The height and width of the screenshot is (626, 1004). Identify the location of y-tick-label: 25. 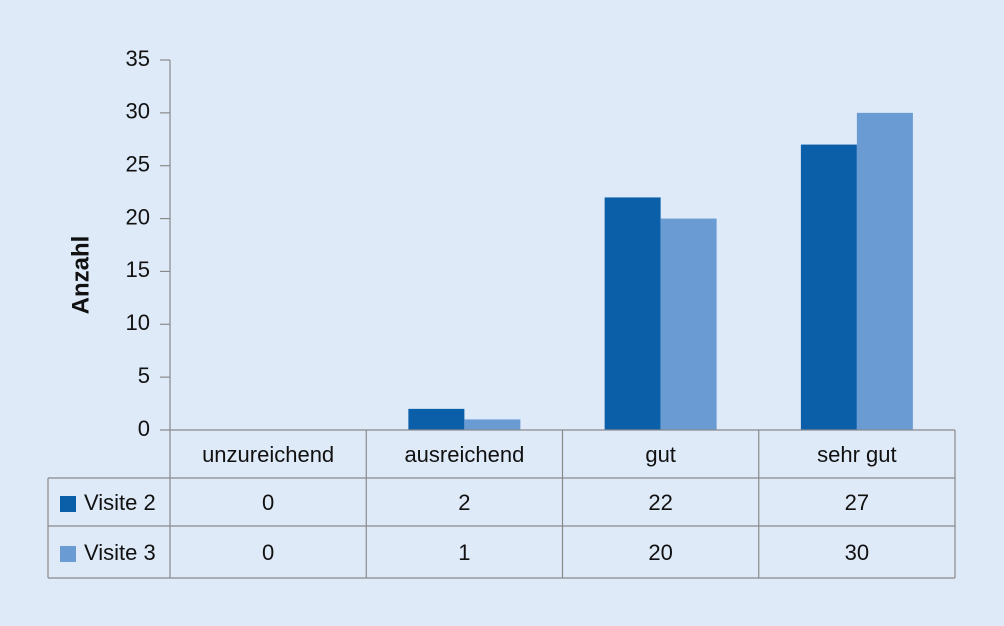
(138, 164).